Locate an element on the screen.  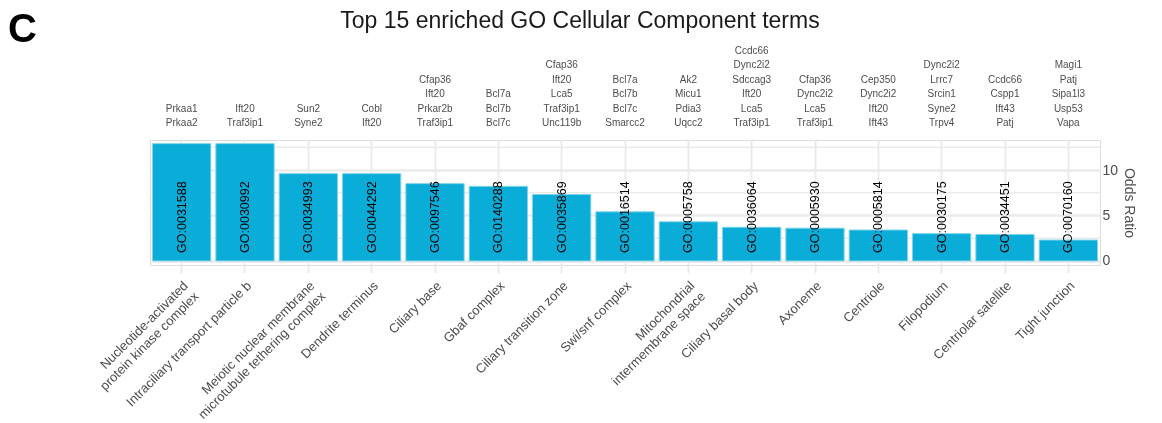
y-axis-title: Odds Ratio is located at coordinates (1130, 203).